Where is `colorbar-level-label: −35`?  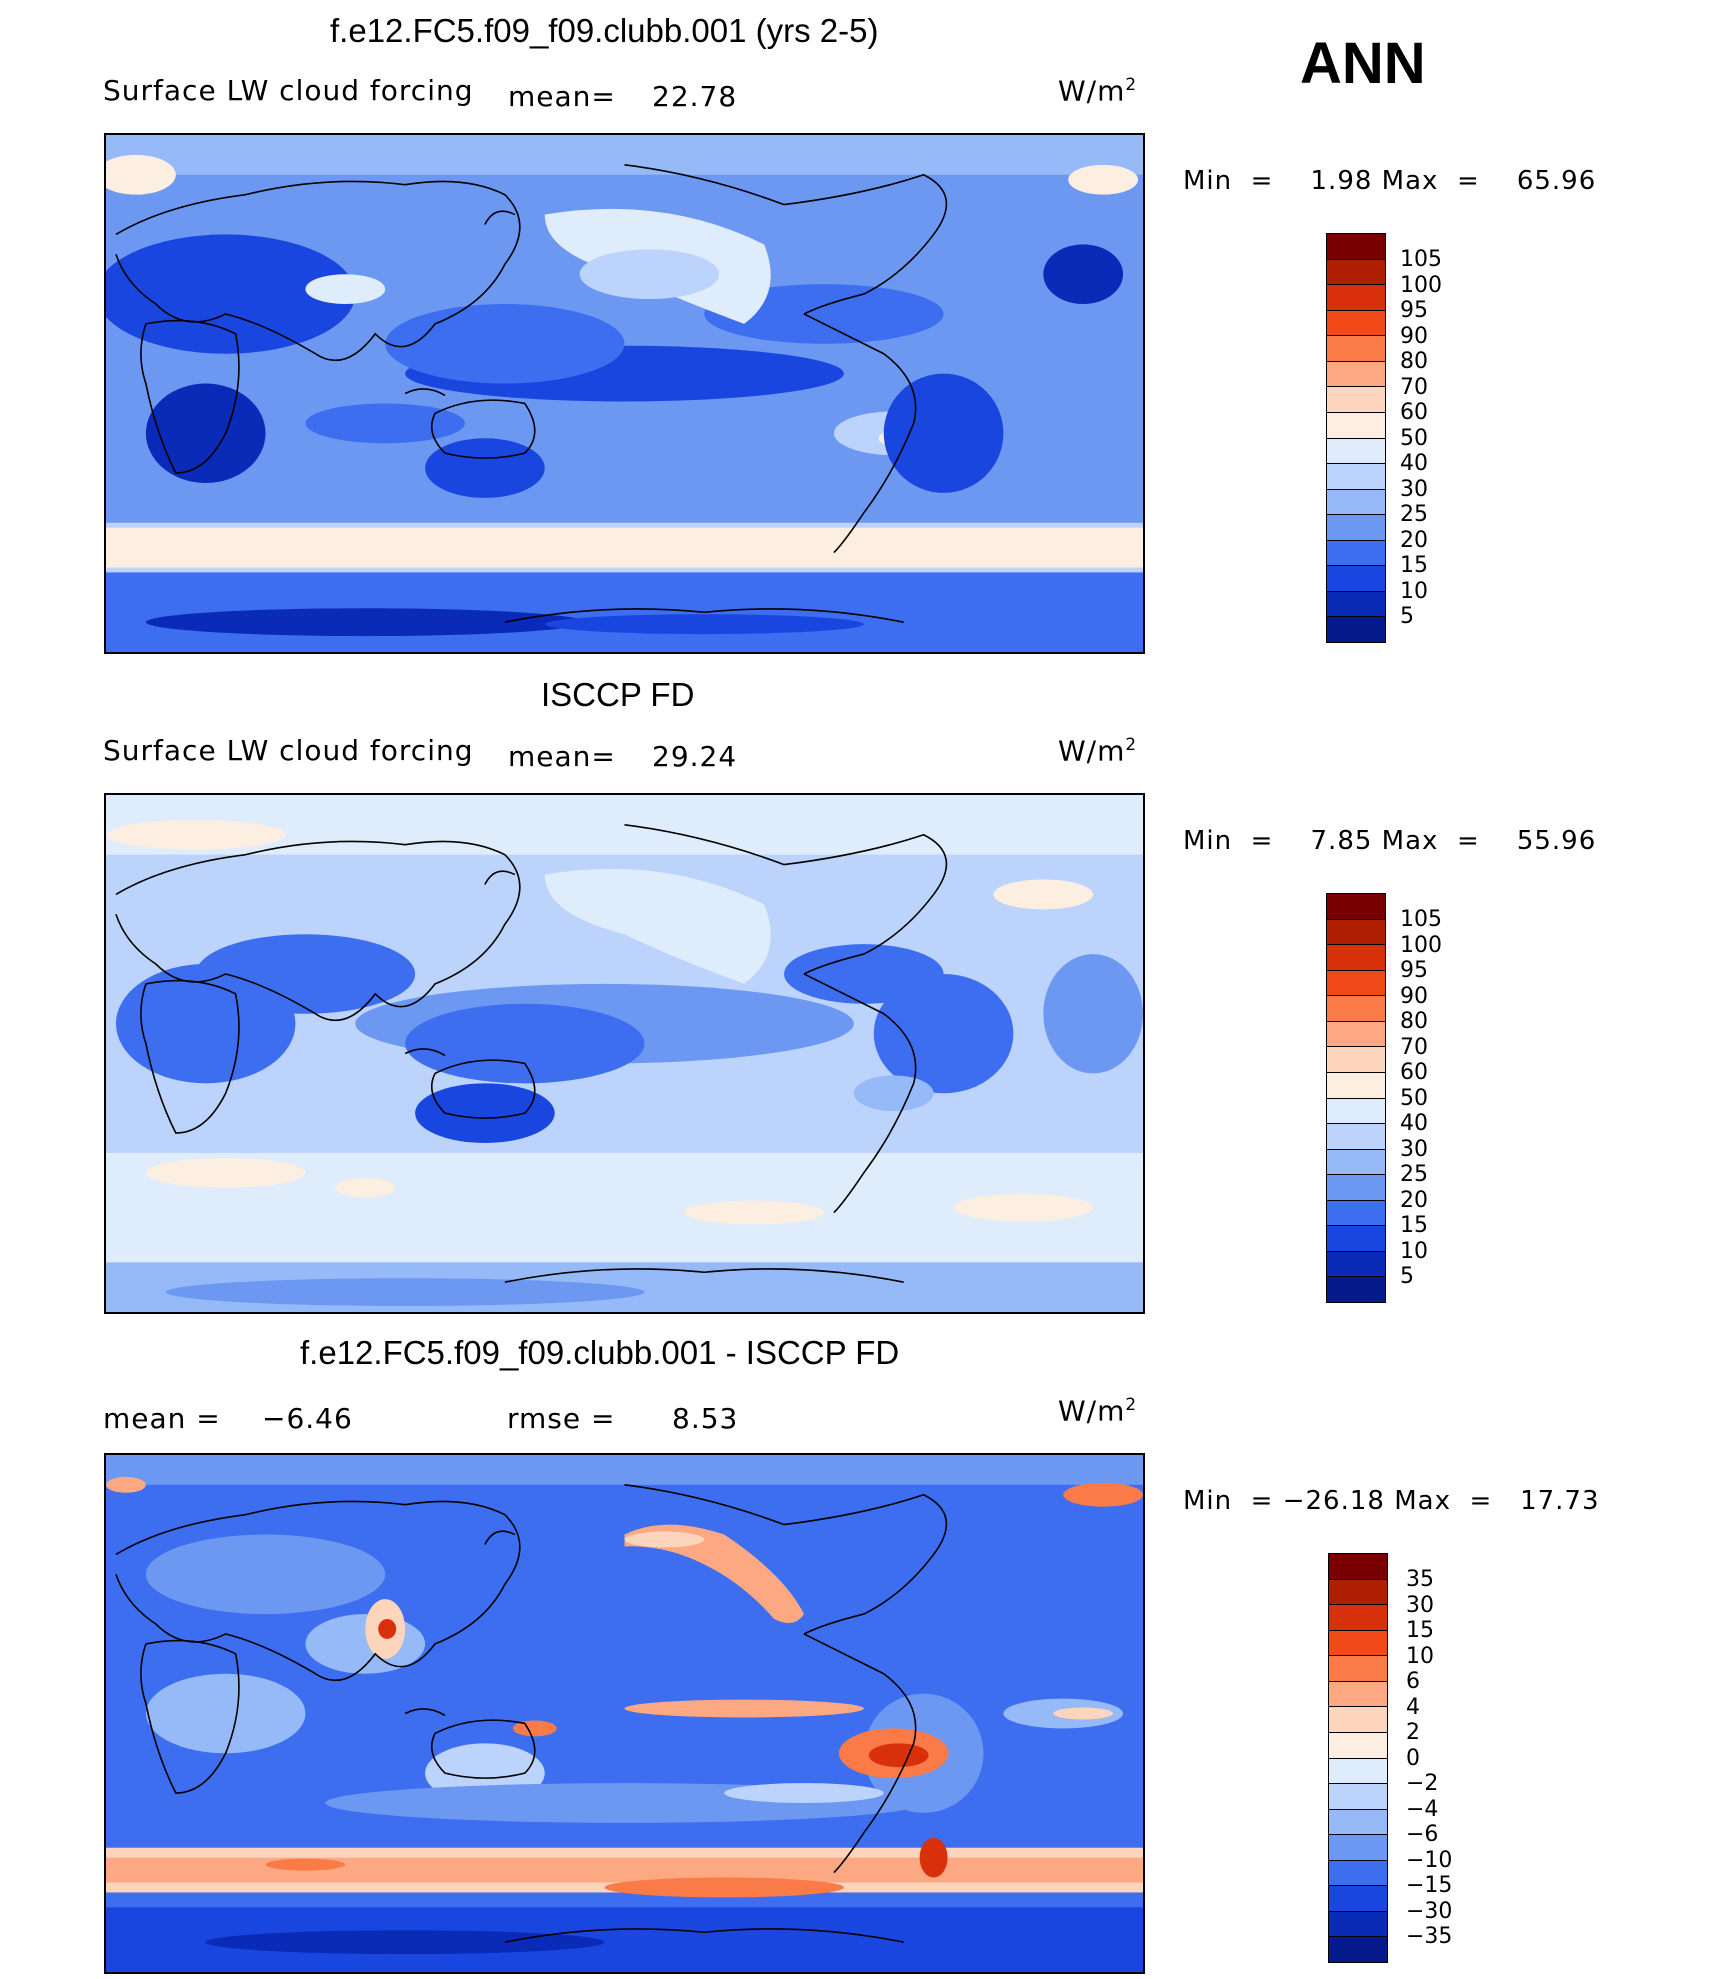 colorbar-level-label: −35 is located at coordinates (1429, 1936).